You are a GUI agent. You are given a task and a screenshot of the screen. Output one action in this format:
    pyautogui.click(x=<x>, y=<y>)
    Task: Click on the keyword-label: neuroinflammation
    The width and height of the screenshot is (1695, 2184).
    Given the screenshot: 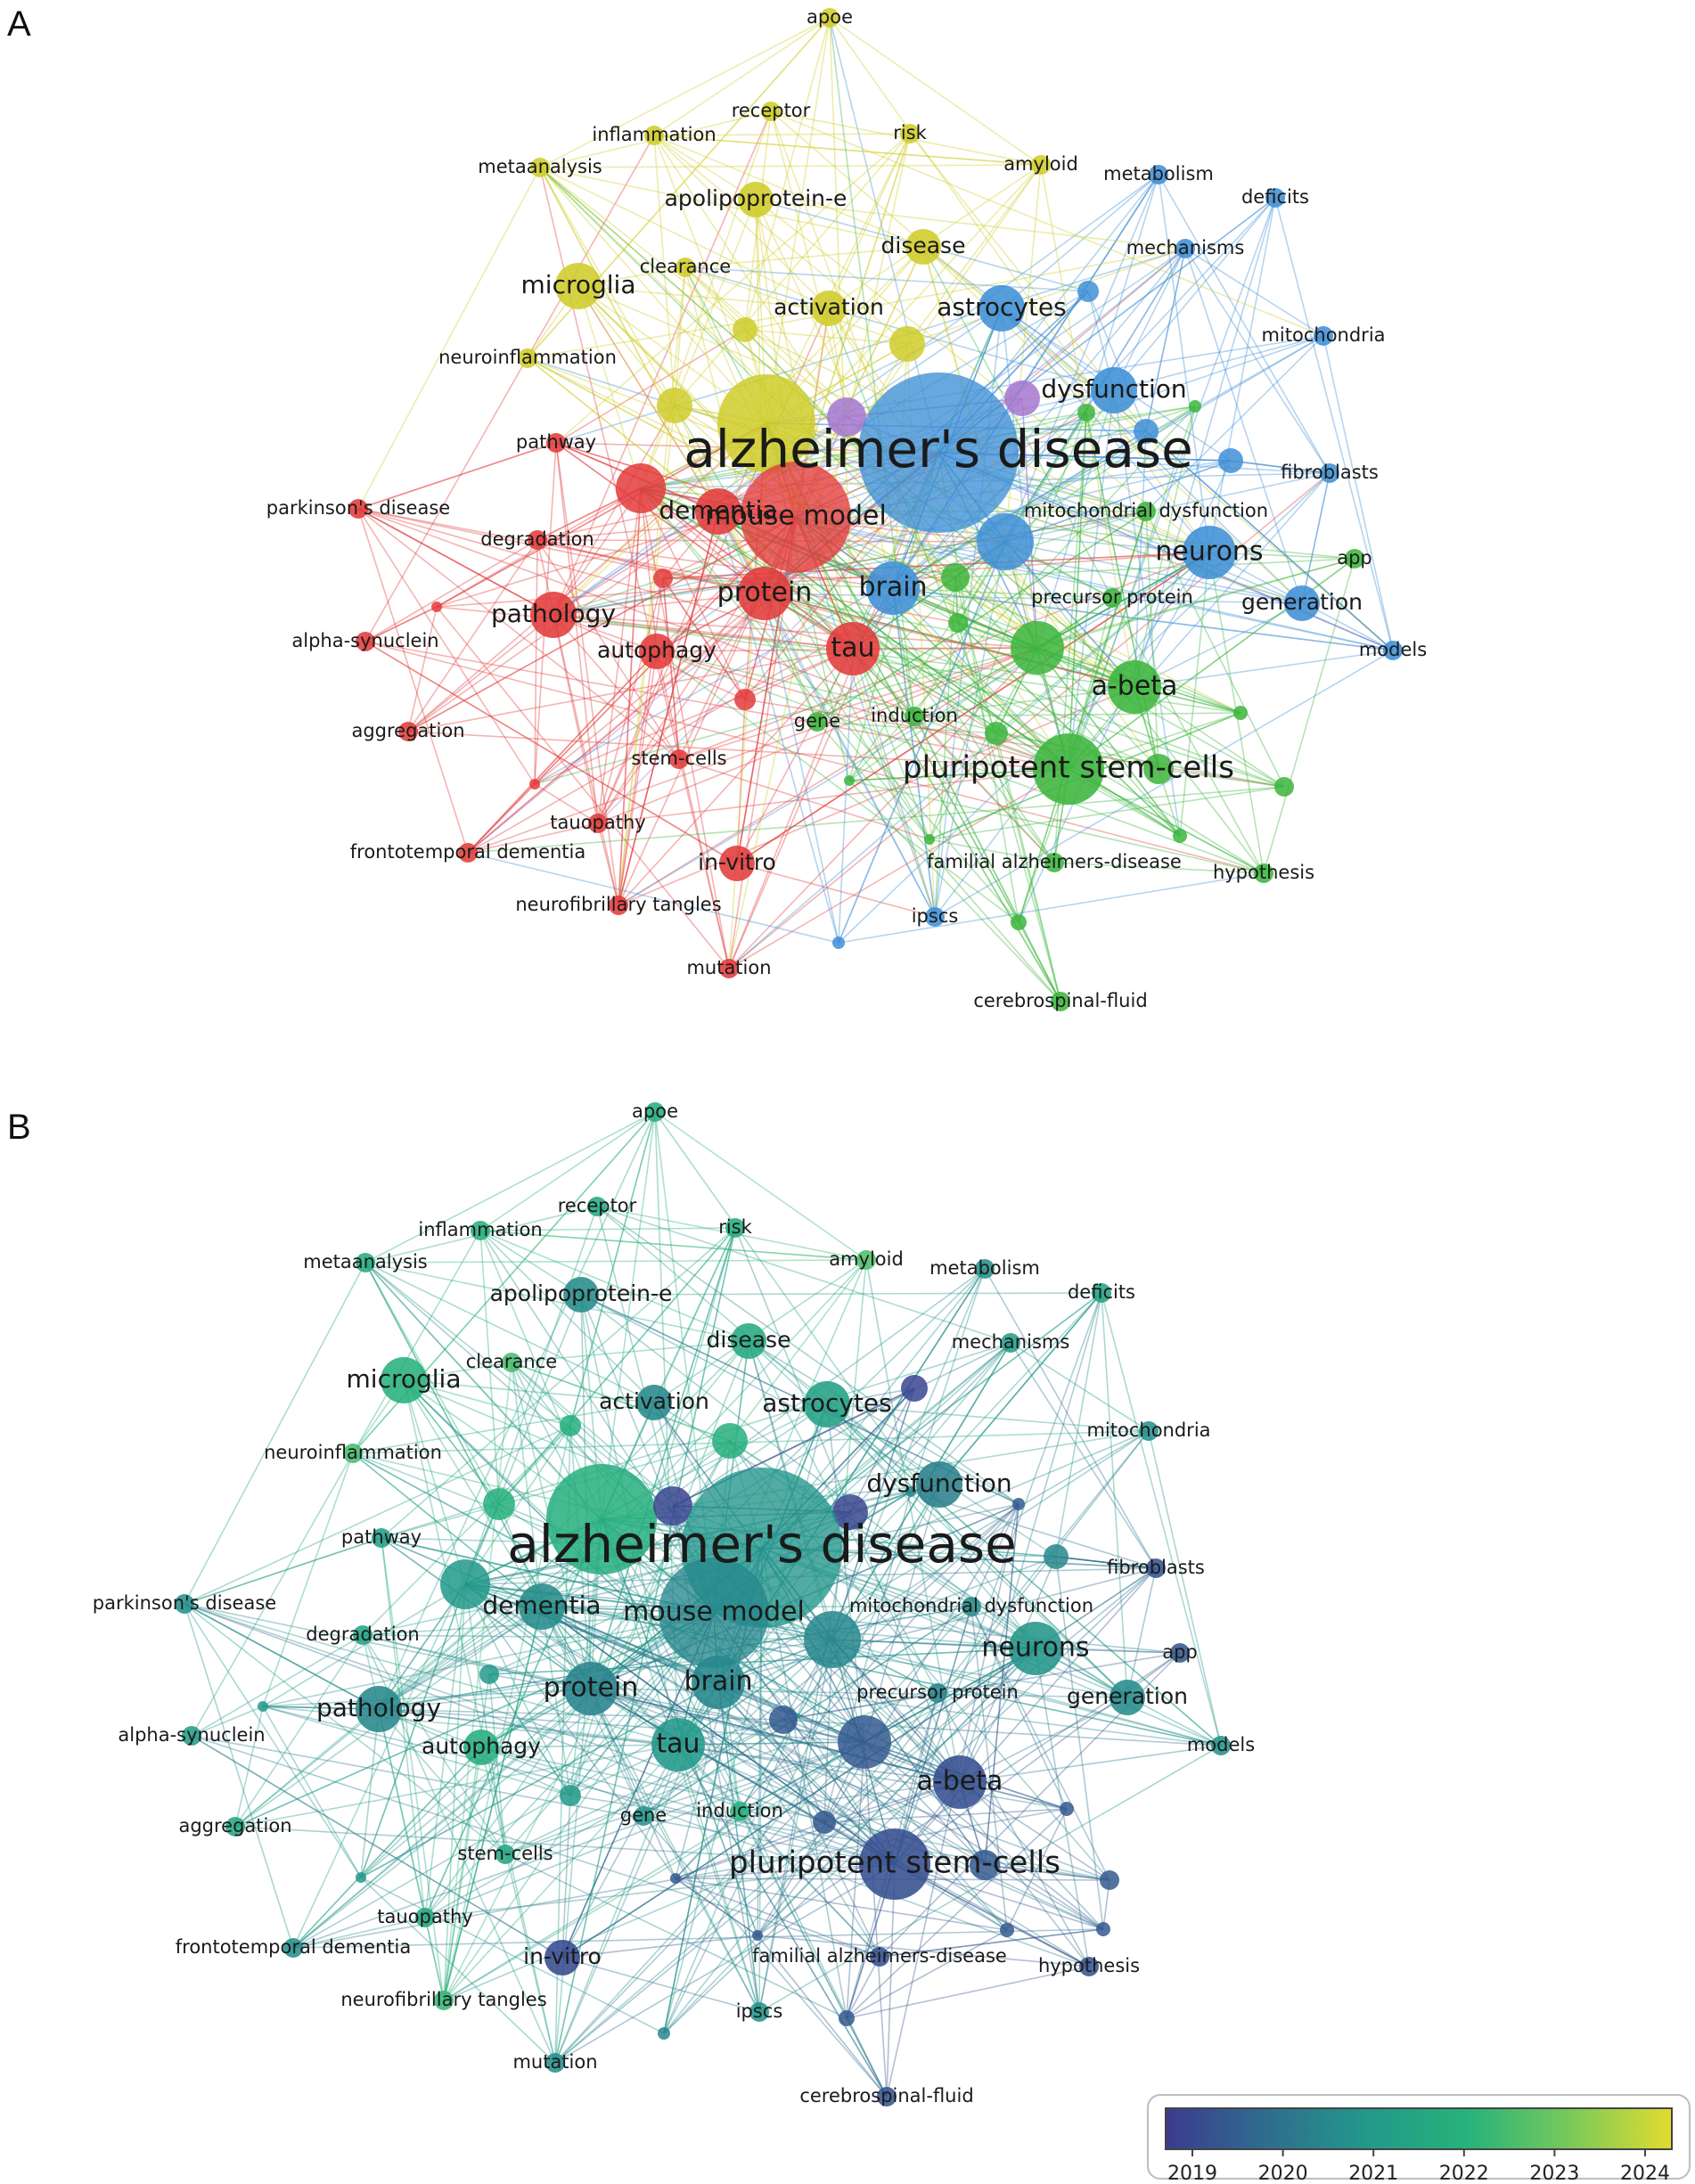 What is the action you would take?
    pyautogui.click(x=353, y=1453)
    